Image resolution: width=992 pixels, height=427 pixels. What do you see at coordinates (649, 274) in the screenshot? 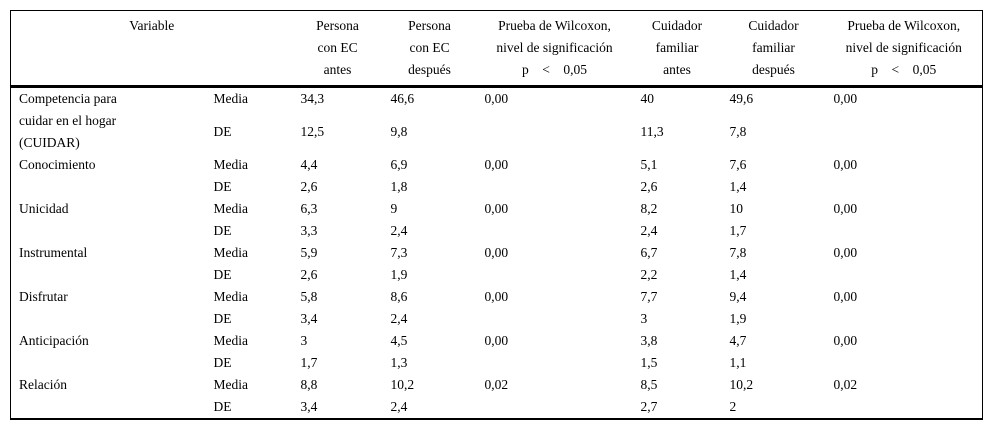
I see `value-cell: 2,2` at bounding box center [649, 274].